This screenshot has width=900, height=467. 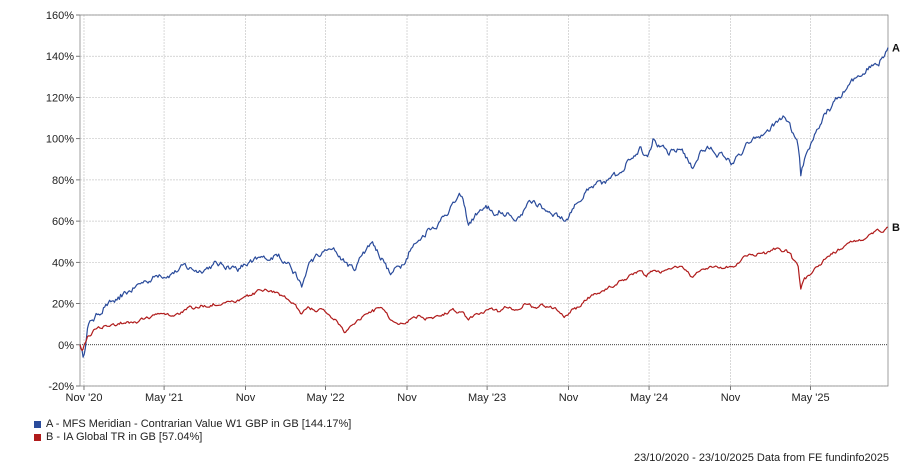 I want to click on y-tick-label: 80%, so click(x=63, y=181).